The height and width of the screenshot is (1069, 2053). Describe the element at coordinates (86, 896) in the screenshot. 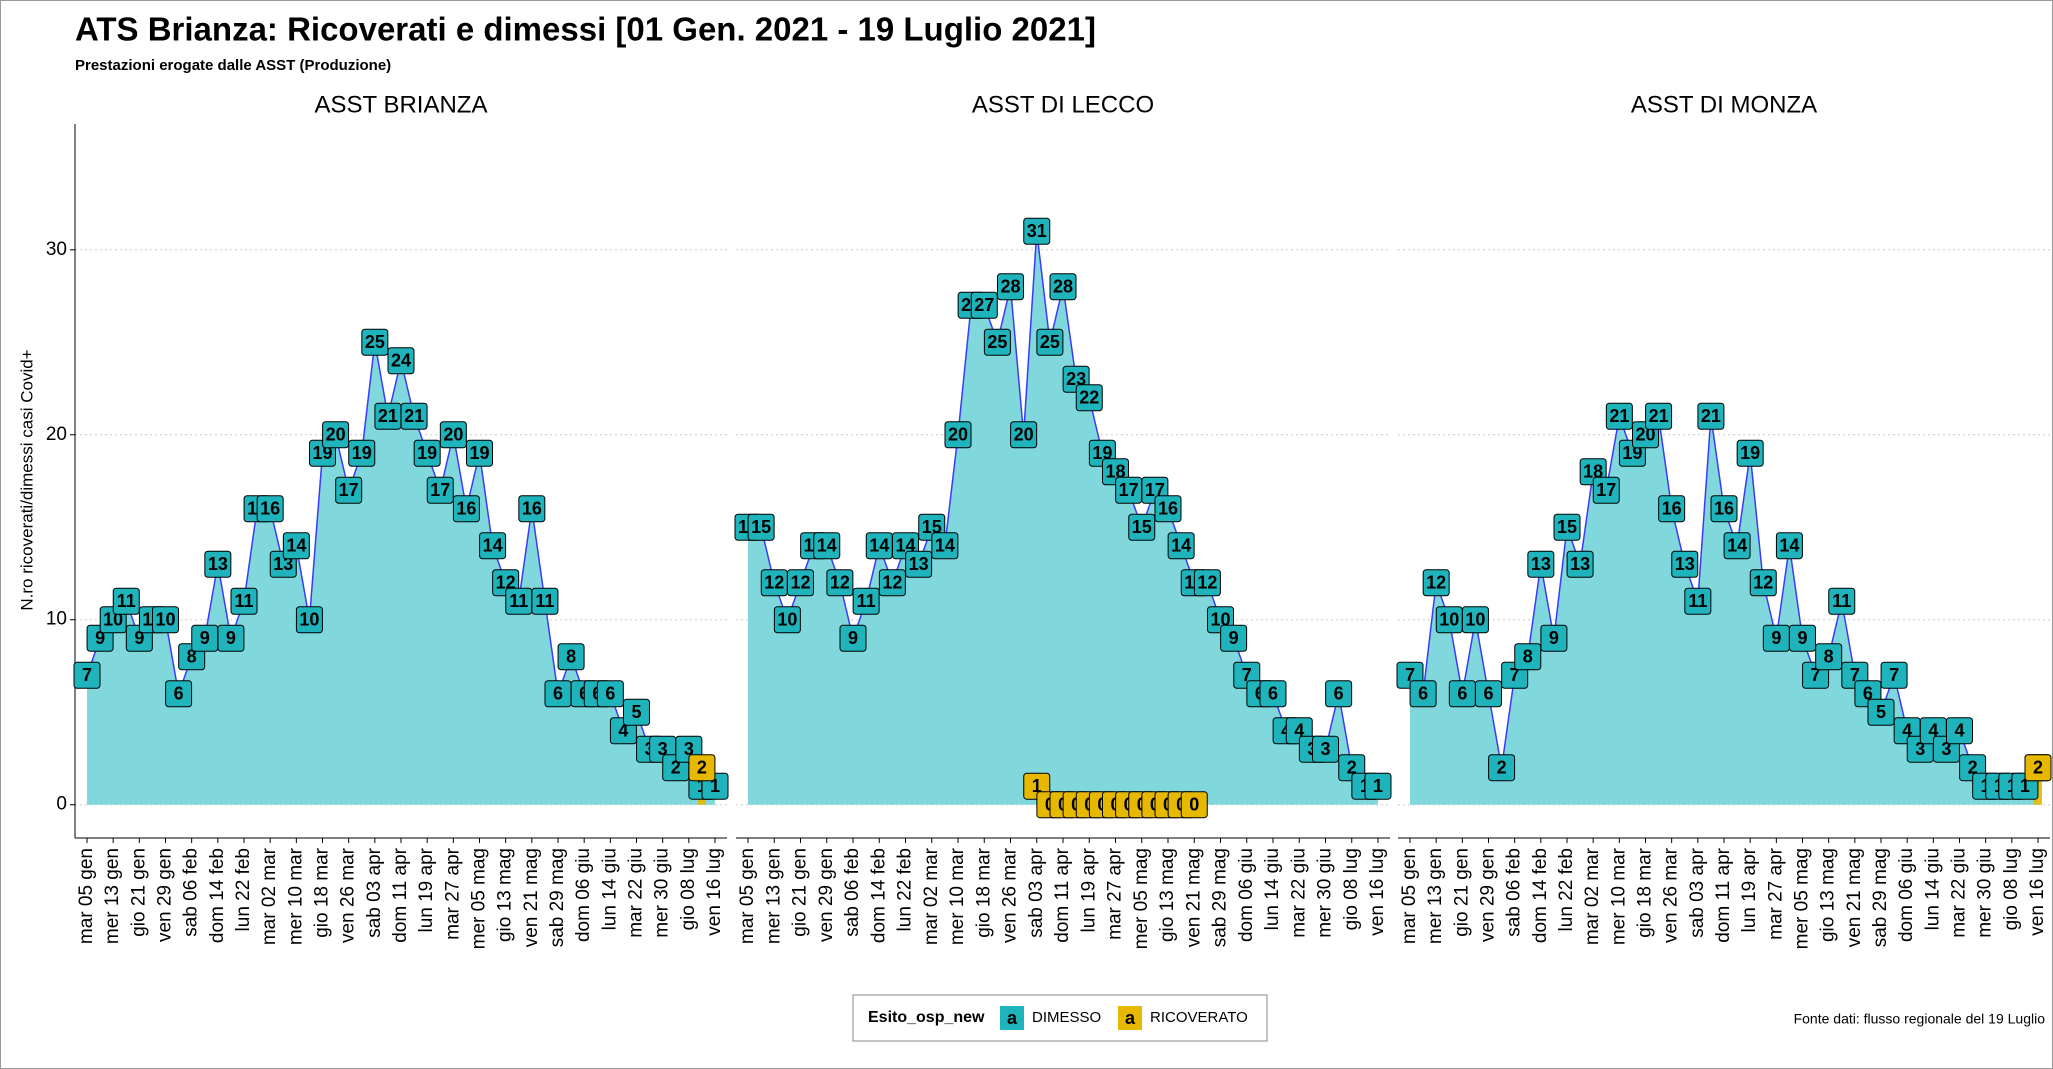

I see `x-tick-label: mar 05 gen` at that location.